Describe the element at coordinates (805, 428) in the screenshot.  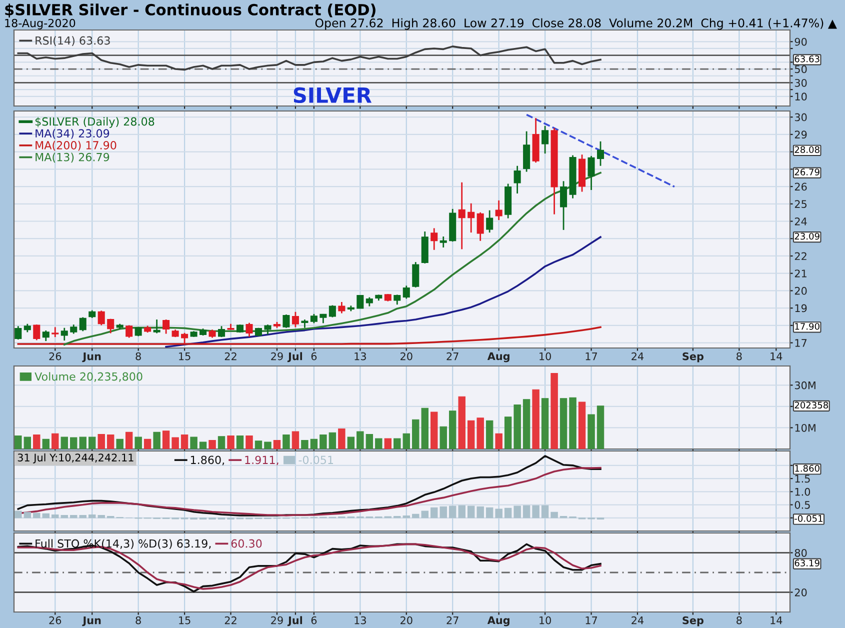
I see `y-tick-label: 10M` at that location.